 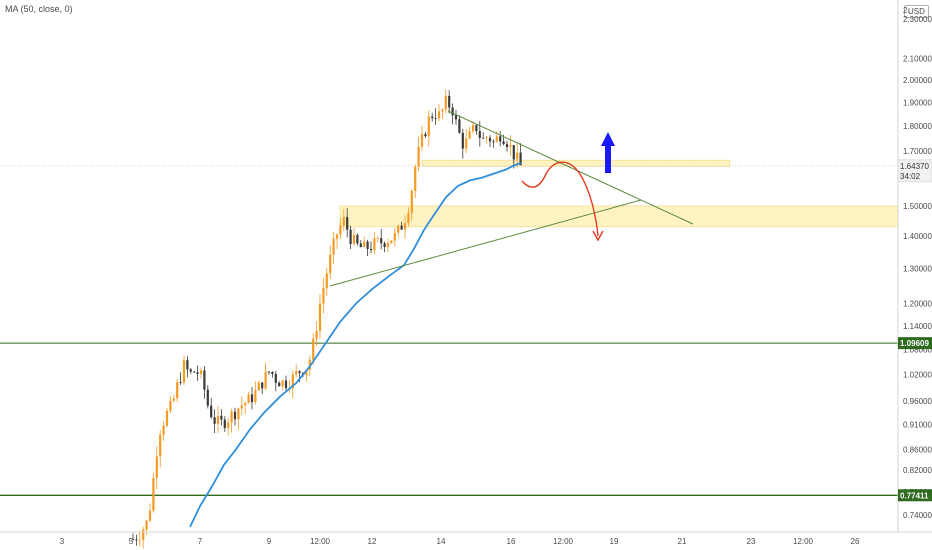 I want to click on time-tick-label: 12:00, so click(x=320, y=541).